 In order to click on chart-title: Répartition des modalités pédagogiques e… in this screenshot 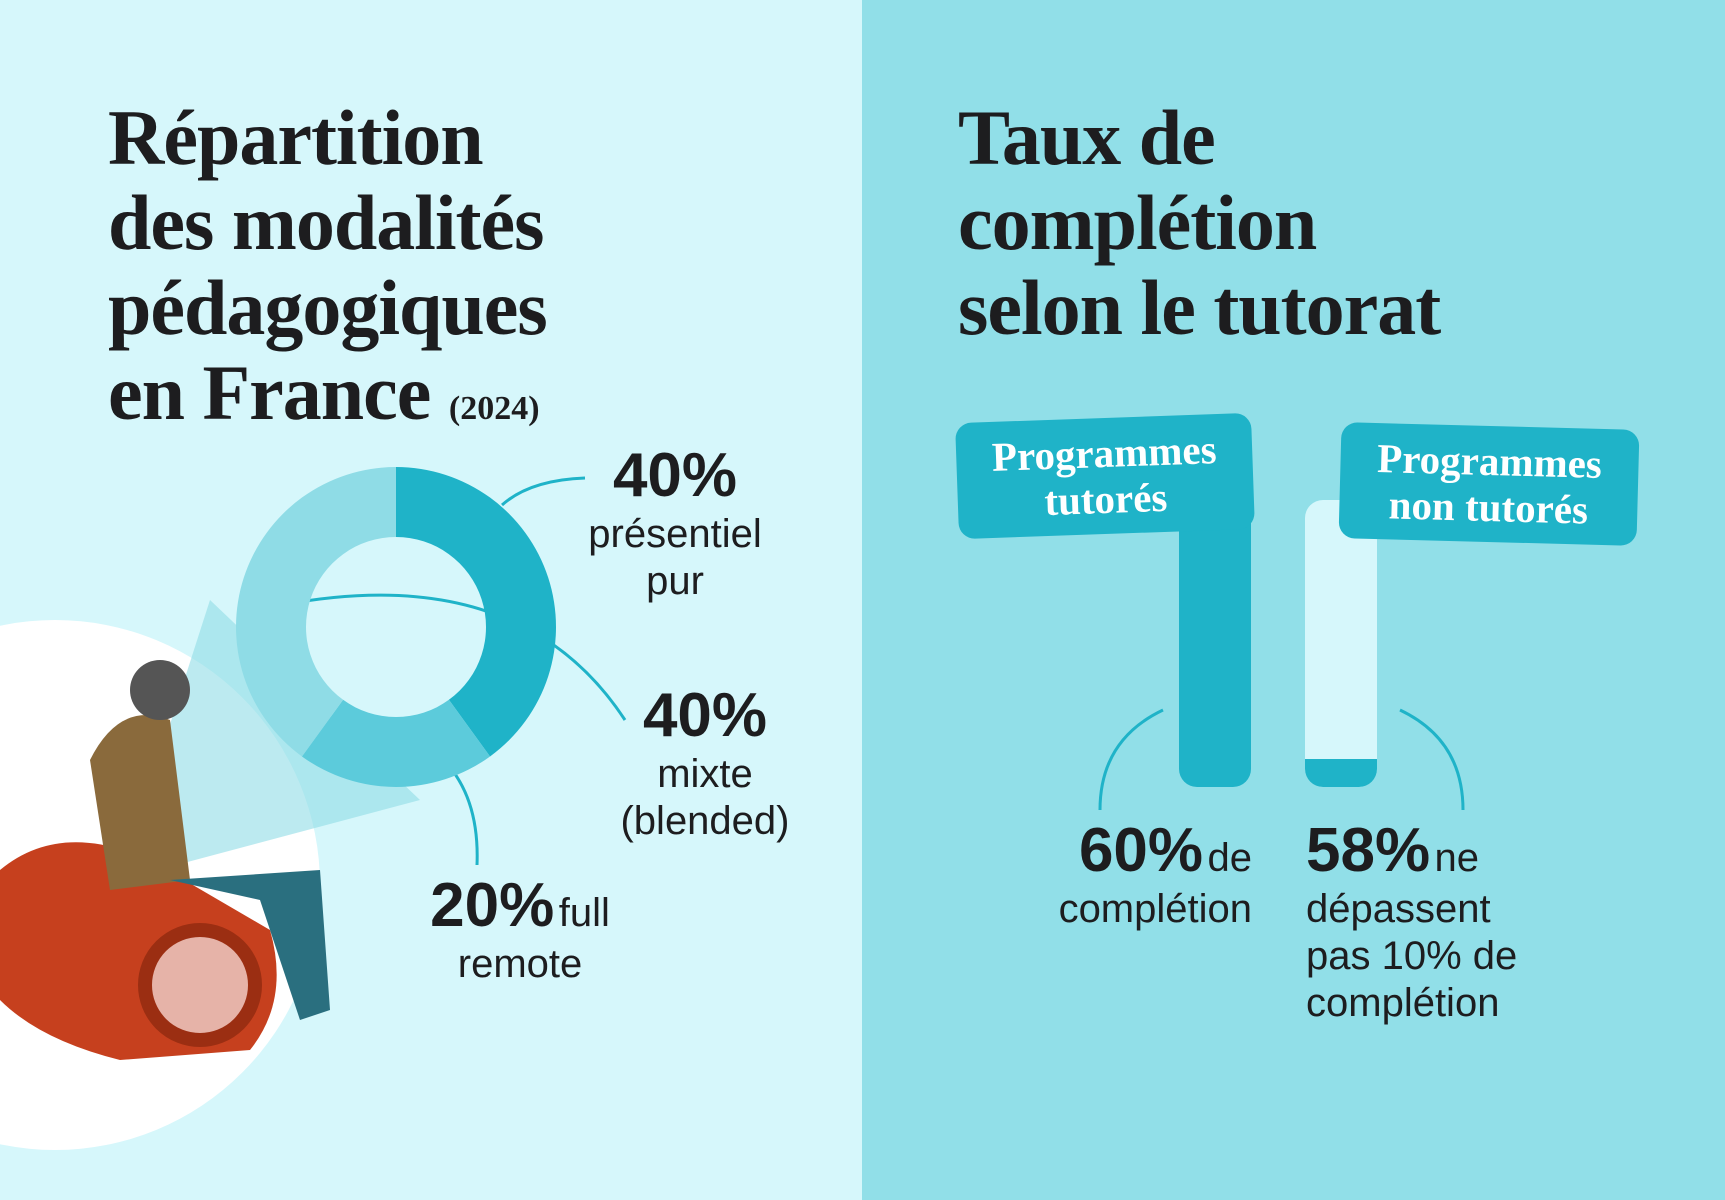, I will do `click(328, 272)`.